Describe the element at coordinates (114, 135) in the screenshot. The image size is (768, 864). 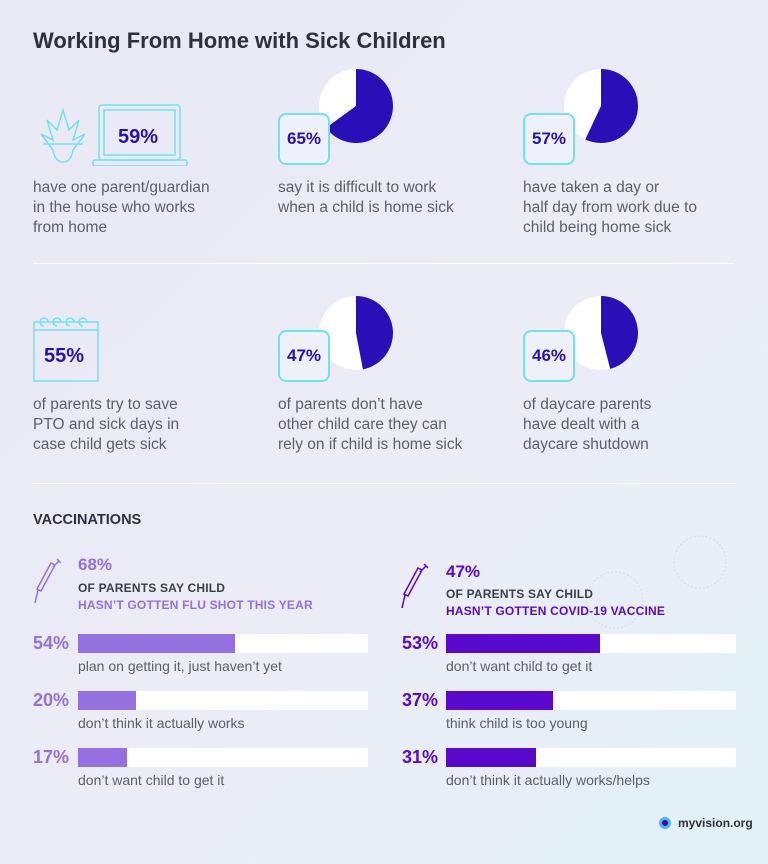
I see `laptop-plant-icon` at that location.